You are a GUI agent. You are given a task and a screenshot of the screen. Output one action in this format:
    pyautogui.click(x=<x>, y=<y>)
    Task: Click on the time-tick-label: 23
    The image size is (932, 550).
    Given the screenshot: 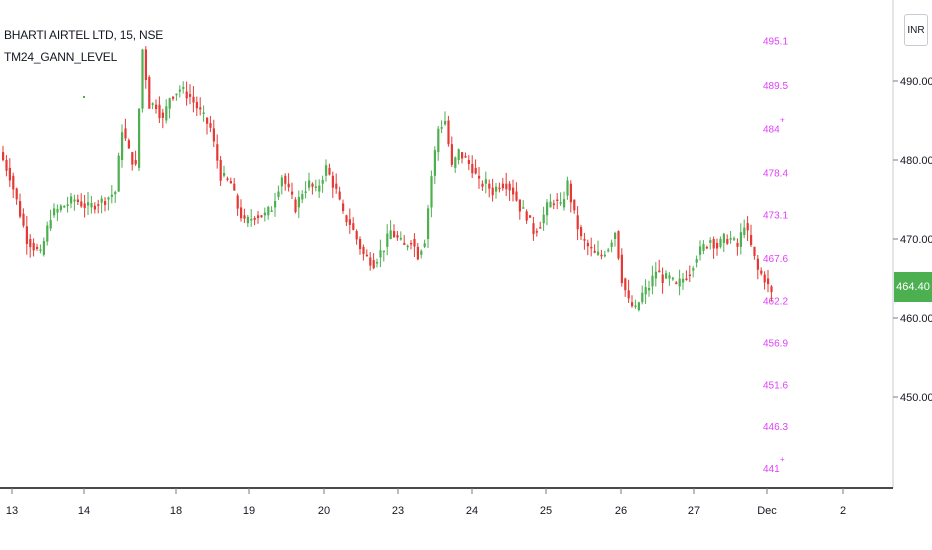 What is the action you would take?
    pyautogui.click(x=398, y=511)
    